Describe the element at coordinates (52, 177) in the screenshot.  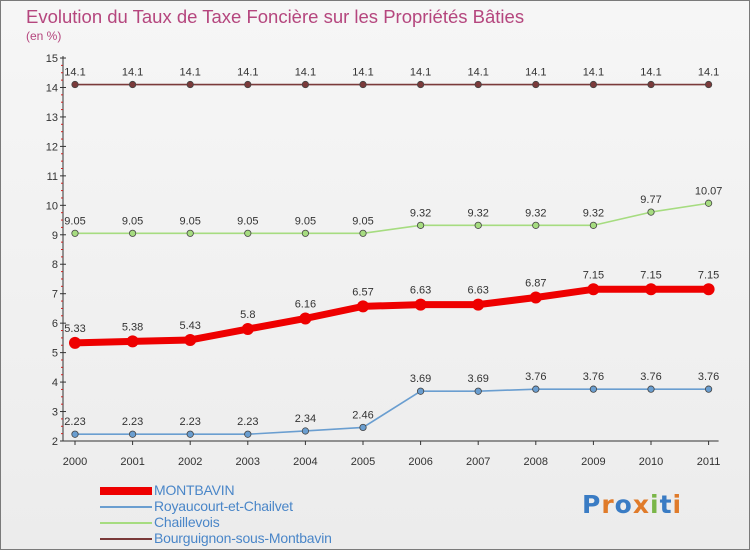
I see `y-tick-label: 11` at that location.